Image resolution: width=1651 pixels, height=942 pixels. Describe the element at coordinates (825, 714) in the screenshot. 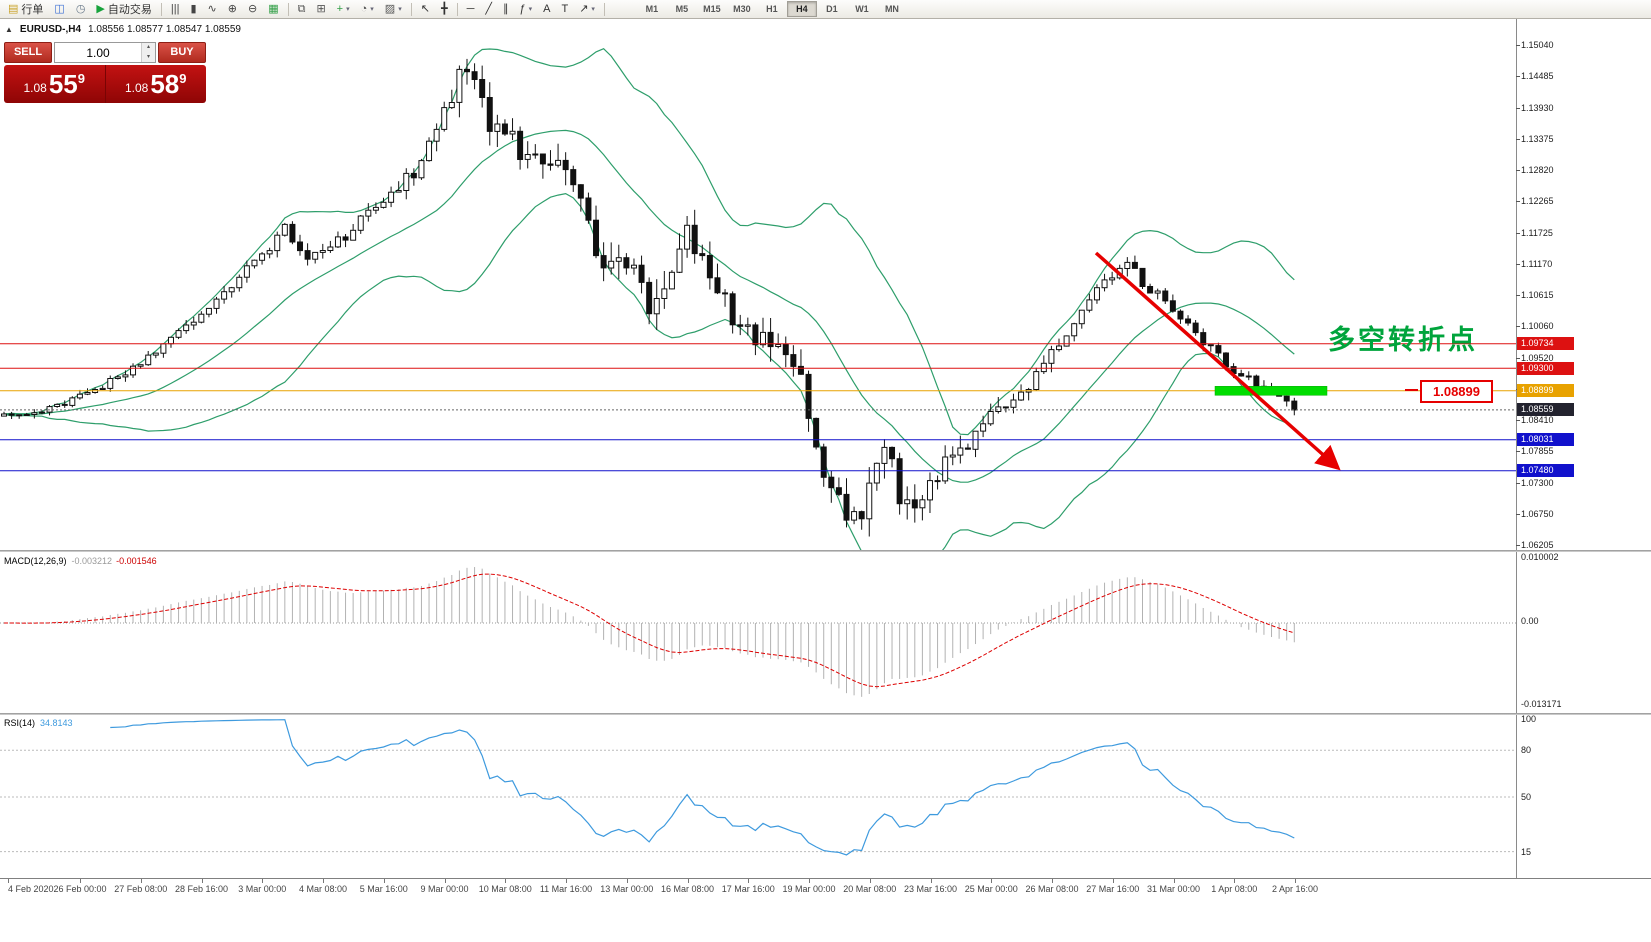

I see `panel-separator-macd-rsi` at that location.